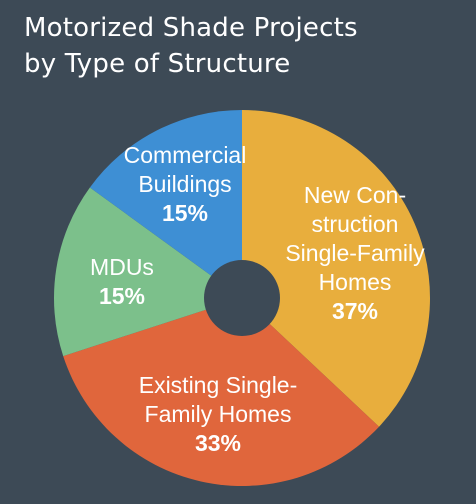  Describe the element at coordinates (355, 195) in the screenshot. I see `slice-label-1-line-1: New Con-` at that location.